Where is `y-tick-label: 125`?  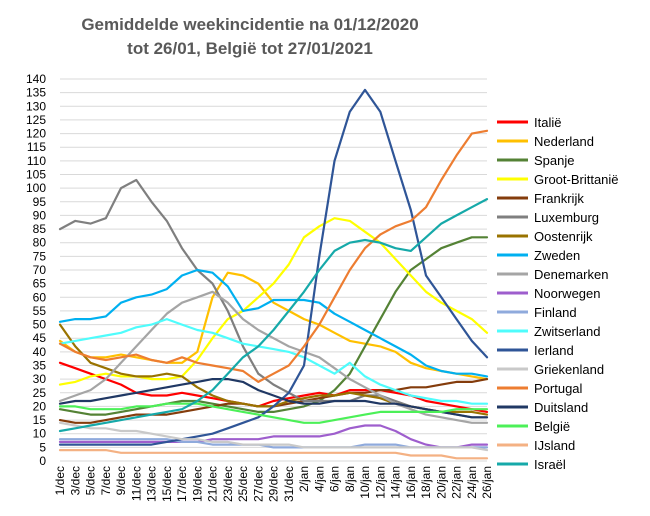 y-tick-label: 125 is located at coordinates (36, 120).